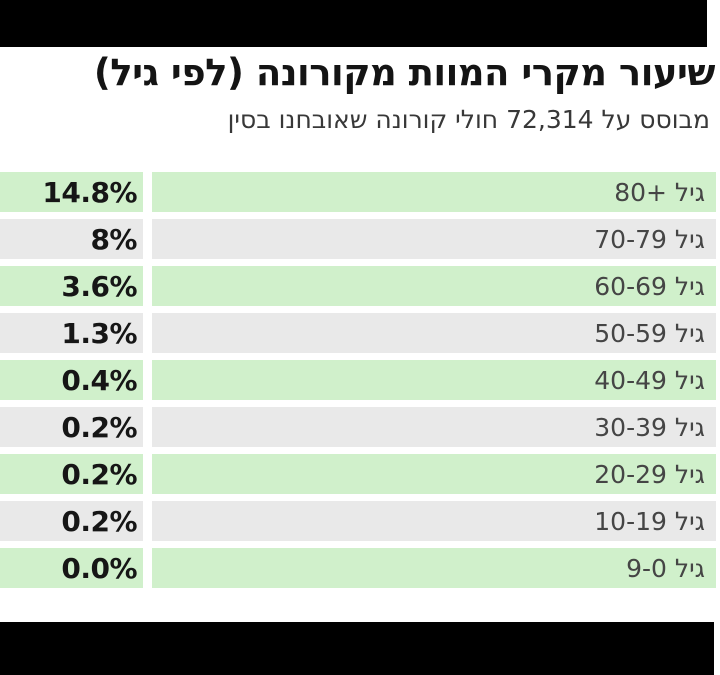 This screenshot has height=675, width=720. I want to click on value-cell: 14.8%, so click(71, 192).